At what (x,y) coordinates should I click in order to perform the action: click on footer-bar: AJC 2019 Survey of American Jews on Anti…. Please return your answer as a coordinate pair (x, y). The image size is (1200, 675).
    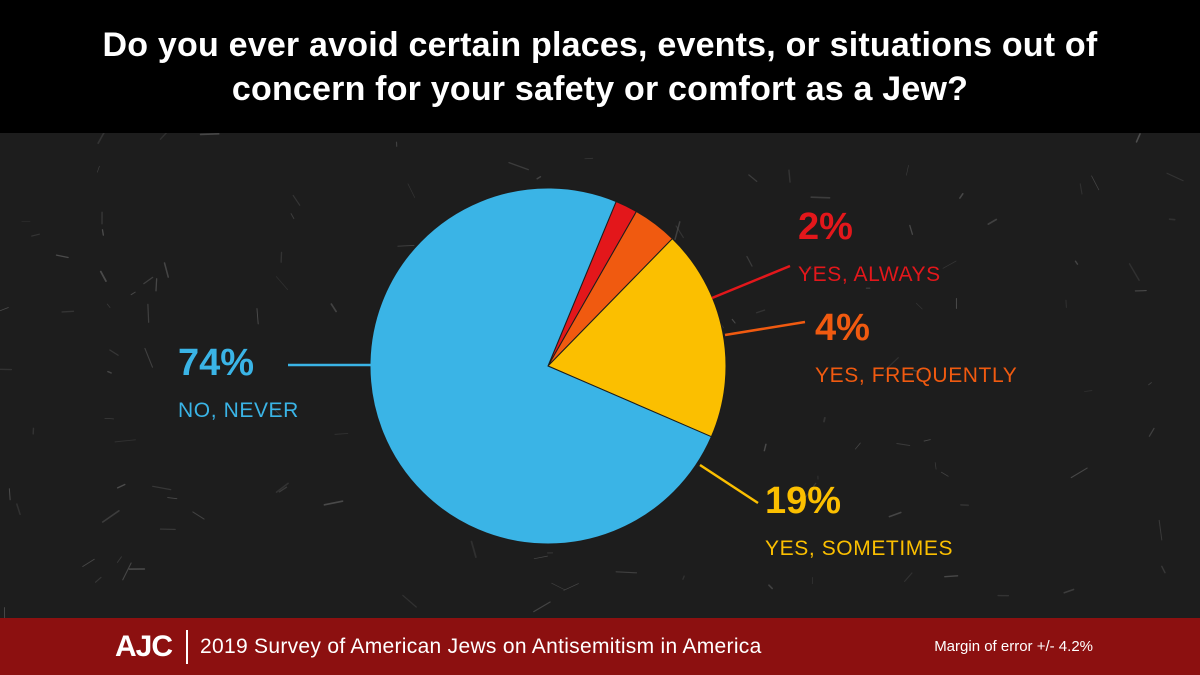
    Looking at the image, I should click on (600, 646).